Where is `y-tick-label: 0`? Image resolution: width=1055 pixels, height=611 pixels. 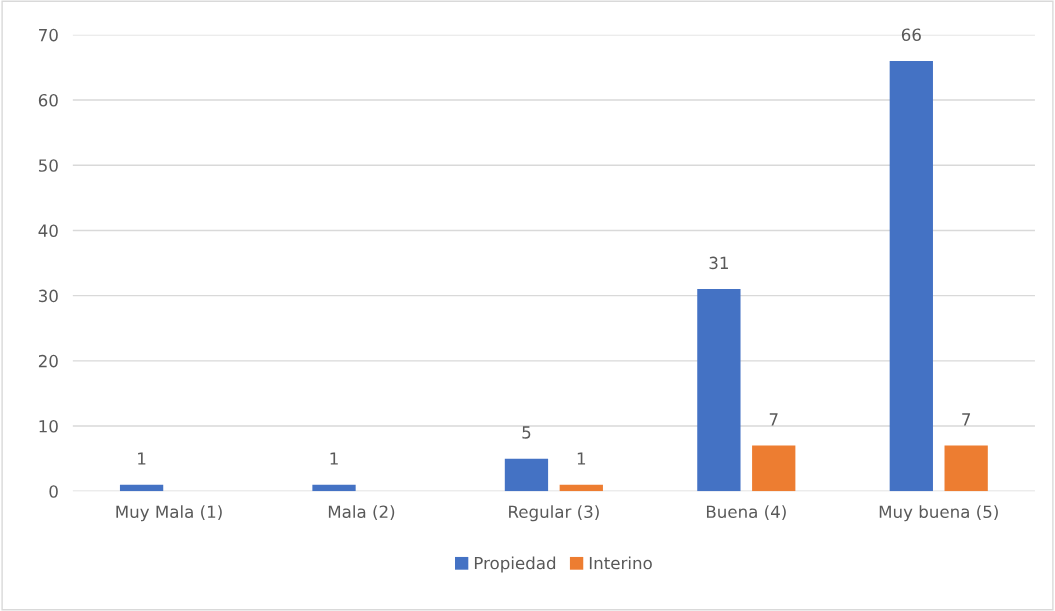
y-tick-label: 0 is located at coordinates (53, 491).